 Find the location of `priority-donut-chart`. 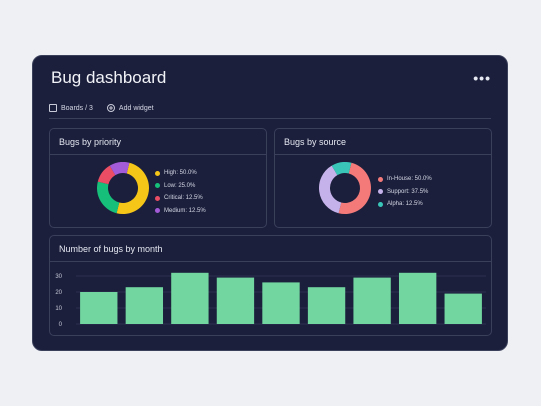

priority-donut-chart is located at coordinates (123, 188).